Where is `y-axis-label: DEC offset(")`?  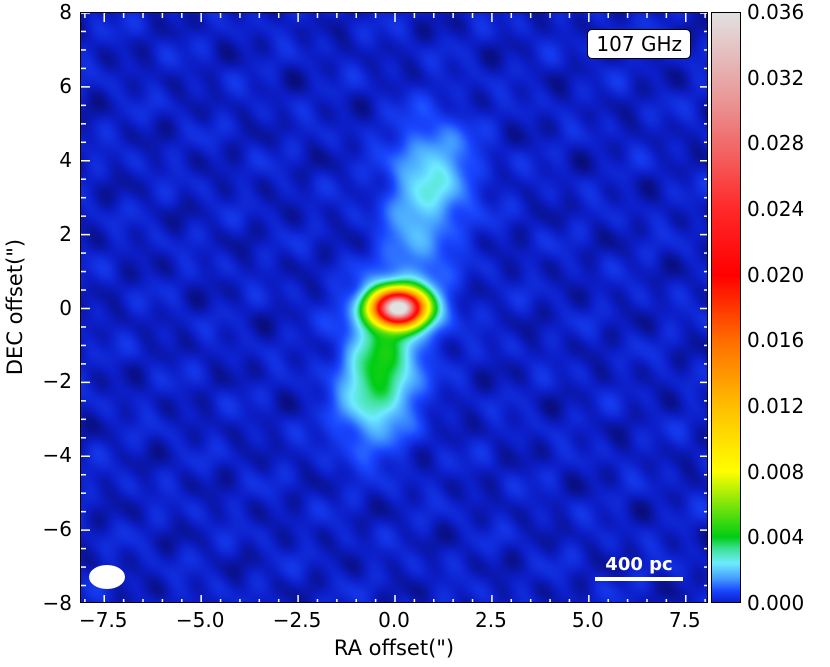
y-axis-label: DEC offset(") is located at coordinates (15, 307).